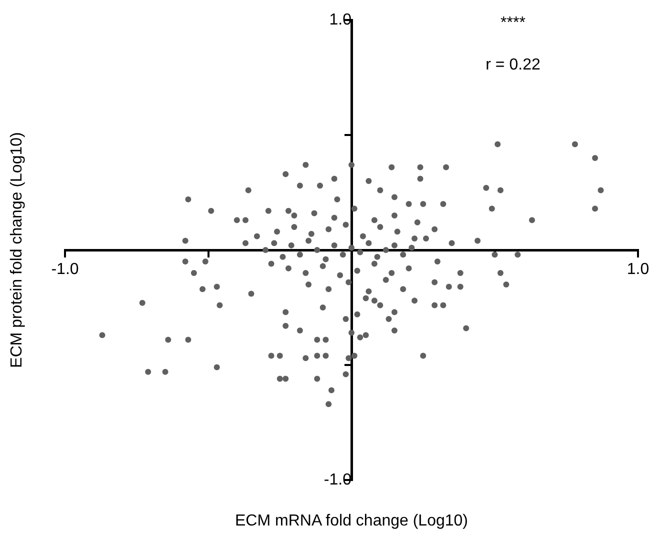 The height and width of the screenshot is (534, 657). Describe the element at coordinates (351, 521) in the screenshot. I see `x-axis-title: ECM mRNA fold change (Log10)` at that location.